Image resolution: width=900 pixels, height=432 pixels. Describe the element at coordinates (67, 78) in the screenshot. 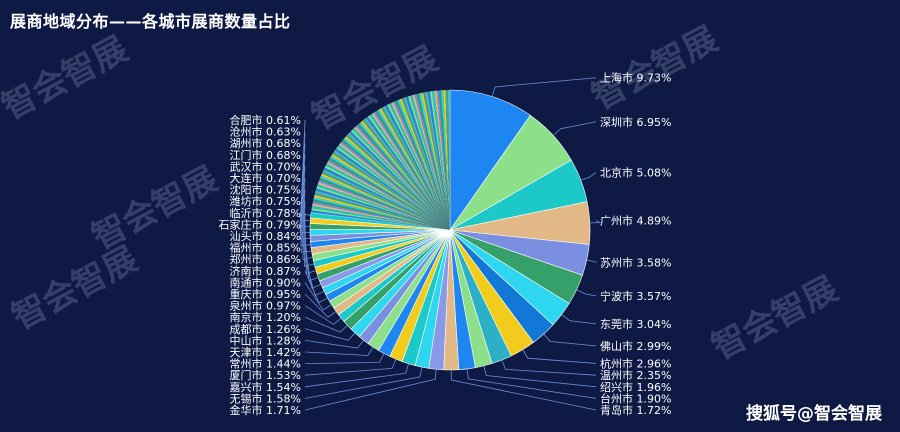

I see `watermark-text: 智会智展` at that location.